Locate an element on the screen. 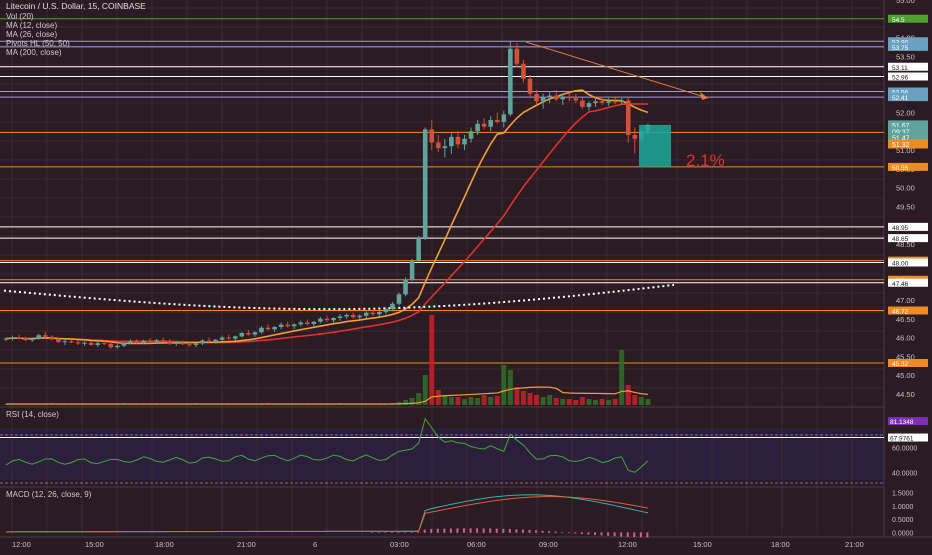  price-tick-label: 50.00 is located at coordinates (905, 188).